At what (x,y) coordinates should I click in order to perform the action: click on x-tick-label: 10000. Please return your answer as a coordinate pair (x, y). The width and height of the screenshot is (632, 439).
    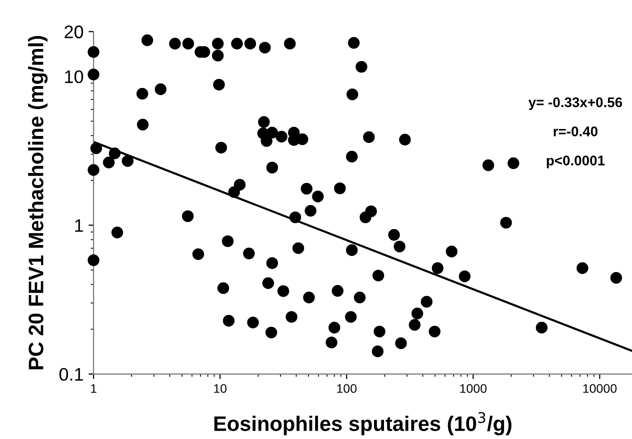
    Looking at the image, I should click on (600, 388).